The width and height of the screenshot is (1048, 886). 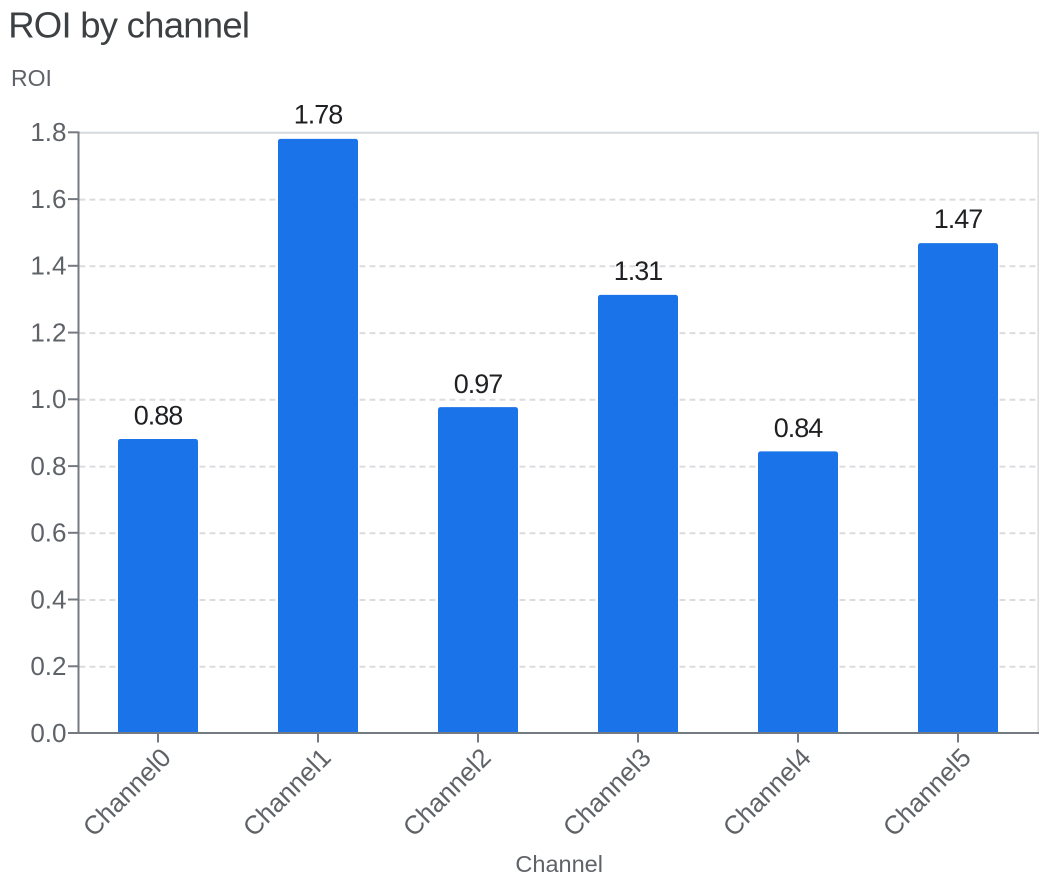 What do you see at coordinates (31, 78) in the screenshot?
I see `svg-text: ROI` at bounding box center [31, 78].